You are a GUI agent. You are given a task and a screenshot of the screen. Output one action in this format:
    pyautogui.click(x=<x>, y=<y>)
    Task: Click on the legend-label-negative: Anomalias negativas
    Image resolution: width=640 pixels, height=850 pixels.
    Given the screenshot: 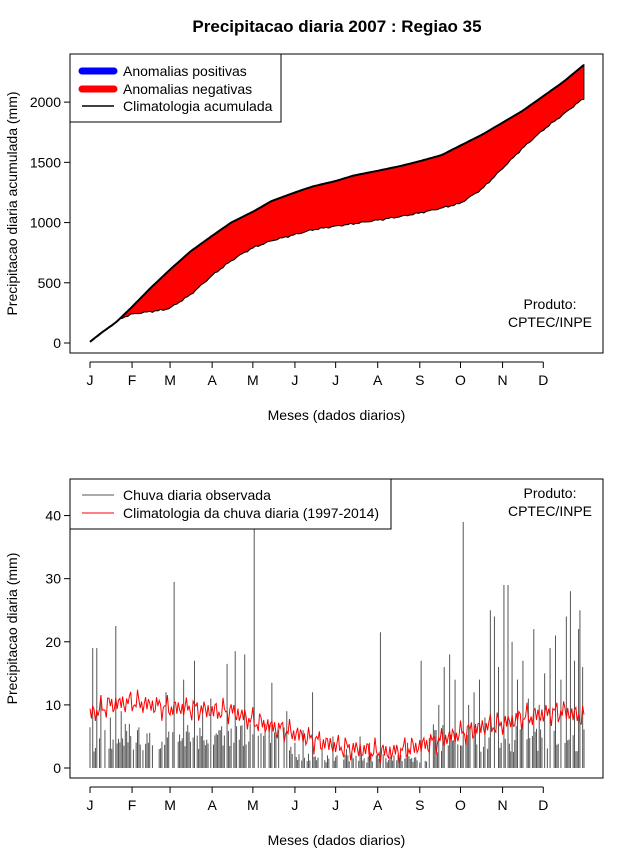 What is the action you would take?
    pyautogui.click(x=187, y=89)
    